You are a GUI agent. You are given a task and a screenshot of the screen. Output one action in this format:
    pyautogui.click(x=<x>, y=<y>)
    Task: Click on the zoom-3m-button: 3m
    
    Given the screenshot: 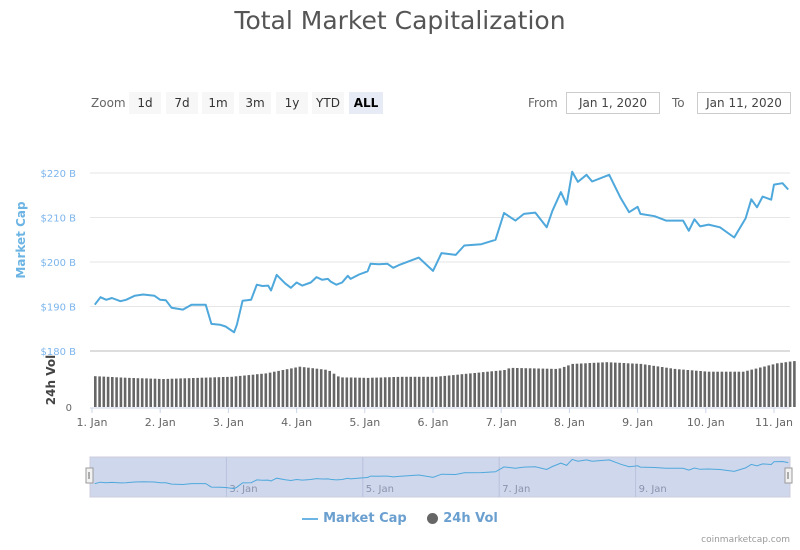 What is the action you would take?
    pyautogui.click(x=255, y=103)
    